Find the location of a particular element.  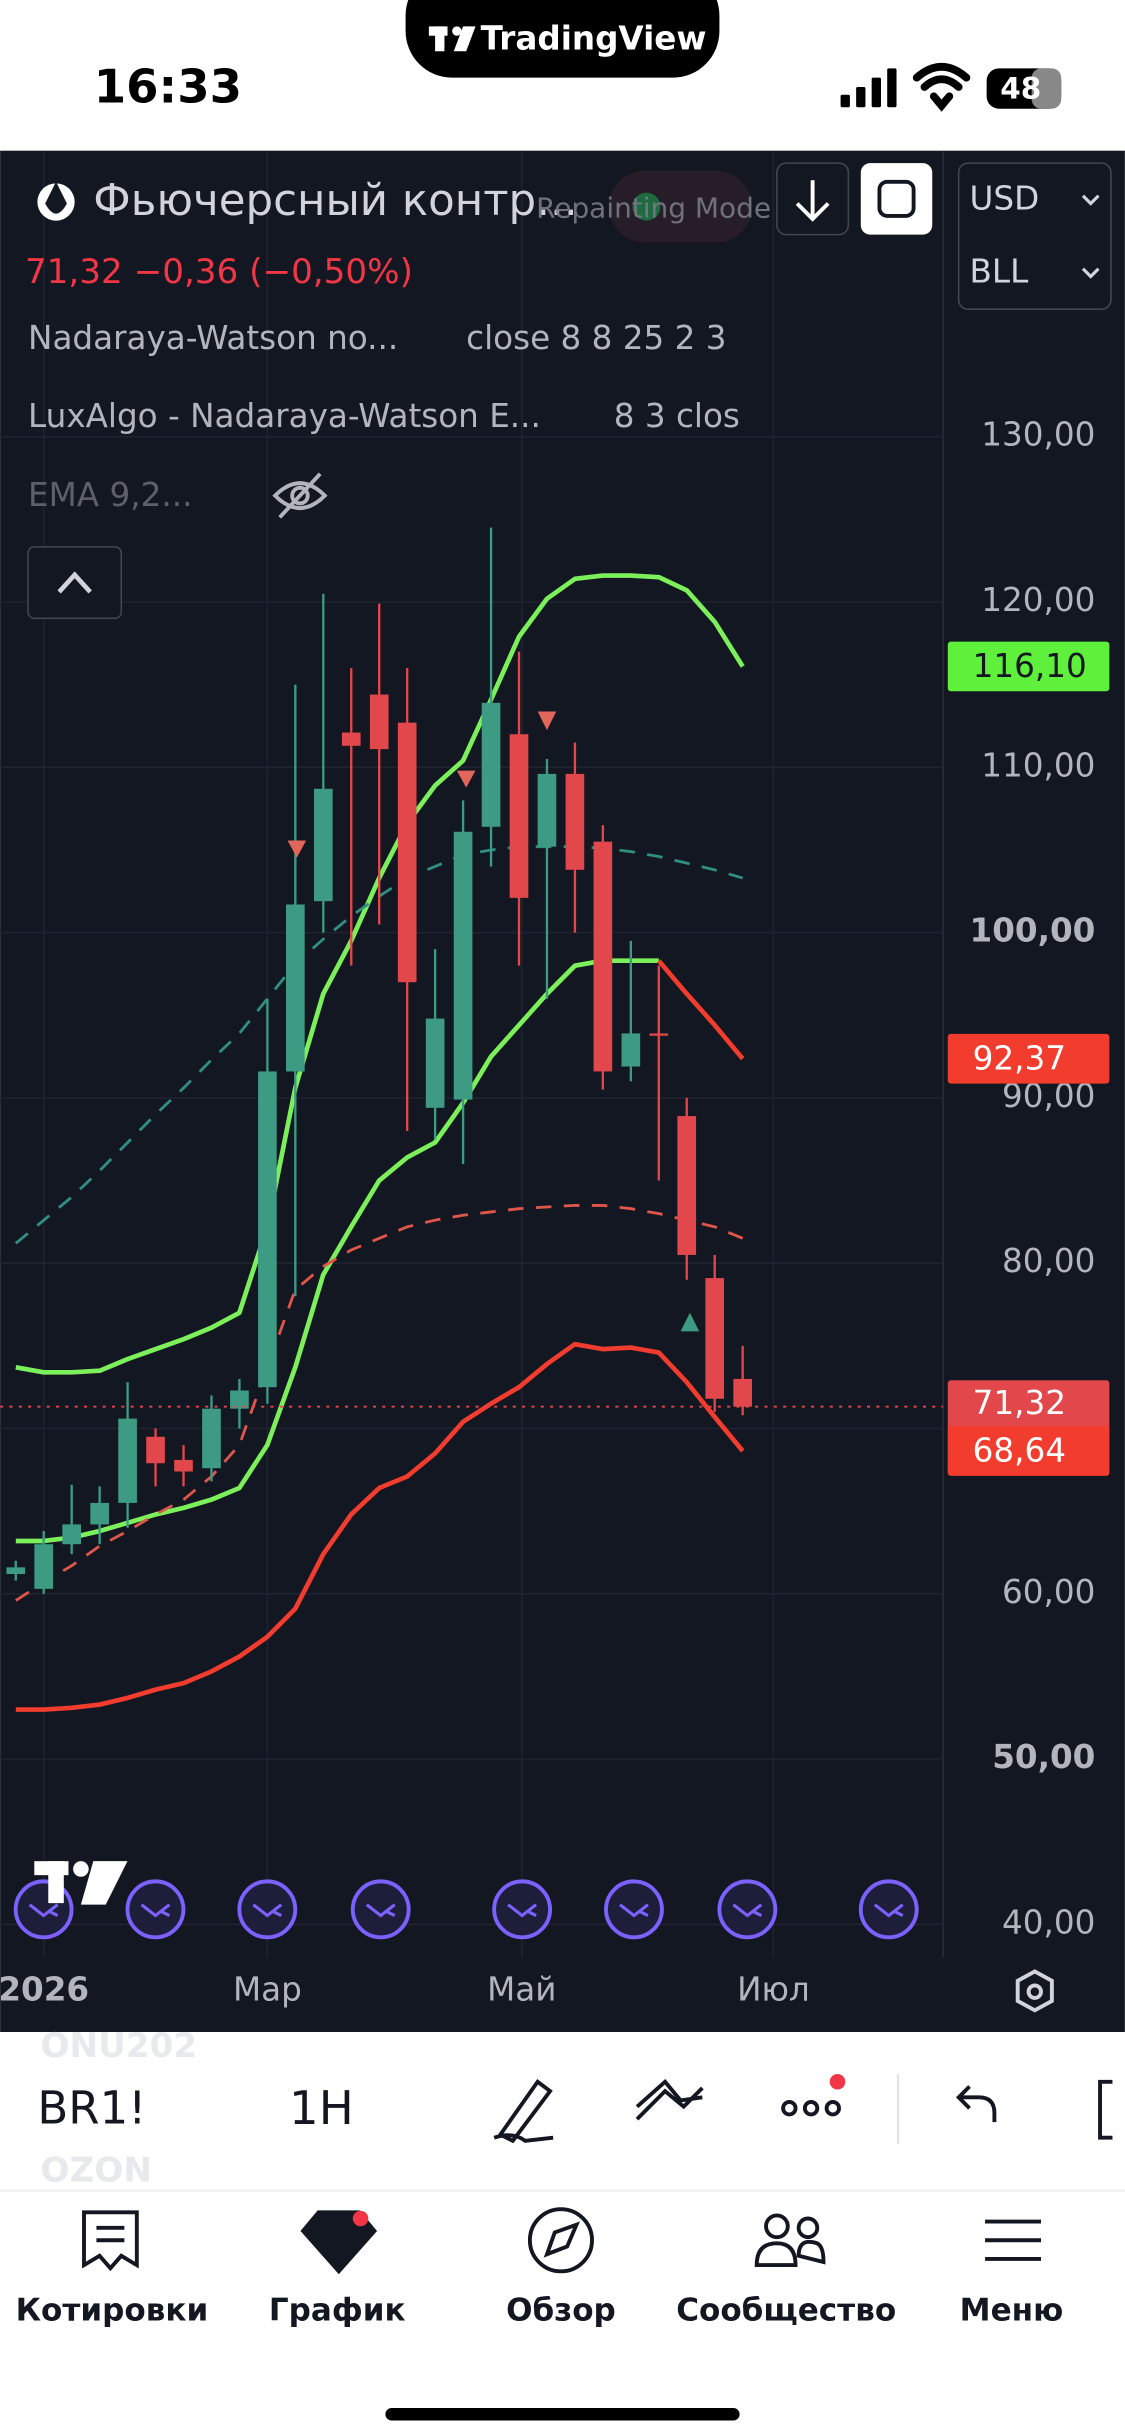

chevron-up is located at coordinates (74, 582).